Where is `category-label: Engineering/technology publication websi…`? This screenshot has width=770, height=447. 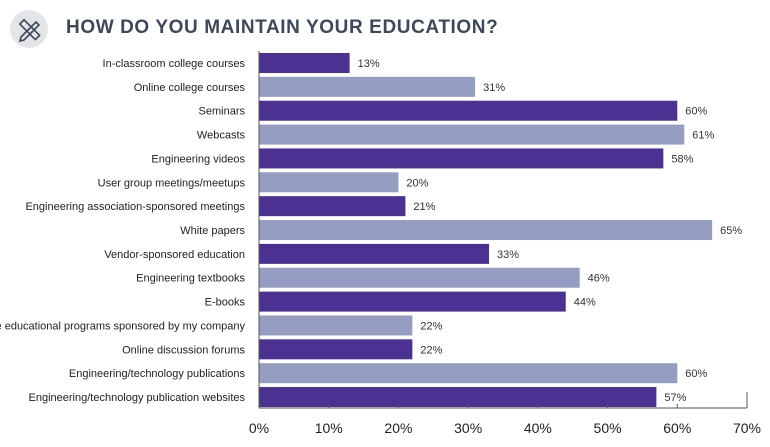
category-label: Engineering/technology publication websi… is located at coordinates (137, 398).